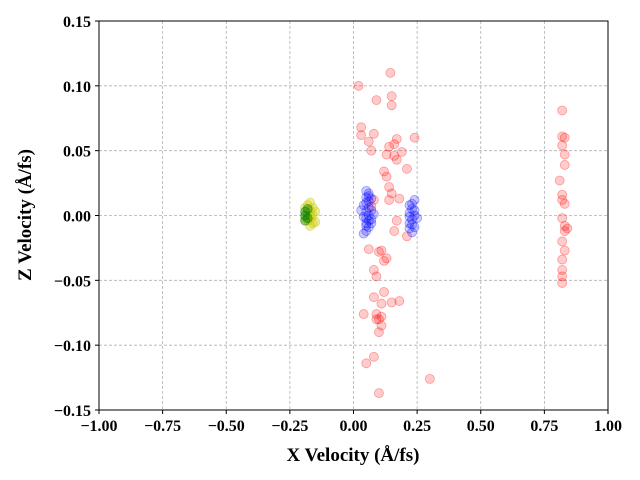  I want to click on x-tick-label: −0.50, so click(226, 426).